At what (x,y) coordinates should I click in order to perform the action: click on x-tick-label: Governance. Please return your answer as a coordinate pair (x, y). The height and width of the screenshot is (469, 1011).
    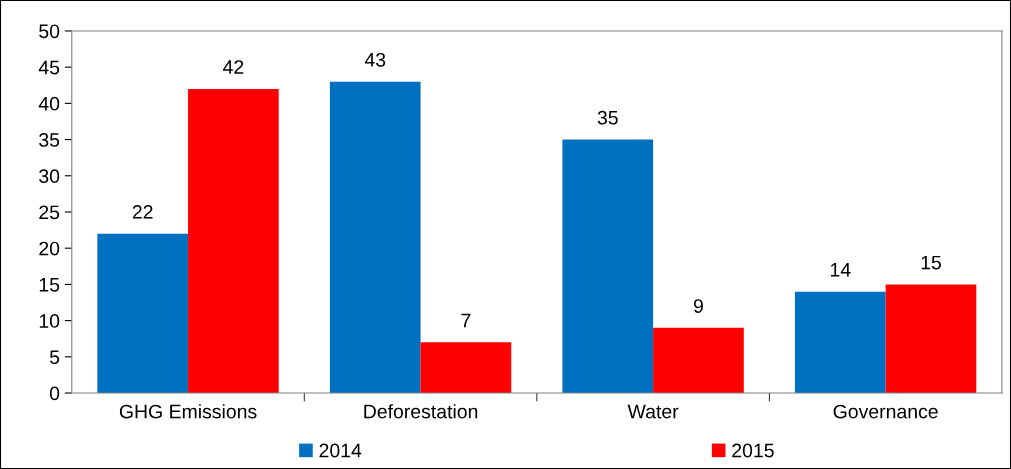
    Looking at the image, I should click on (885, 411).